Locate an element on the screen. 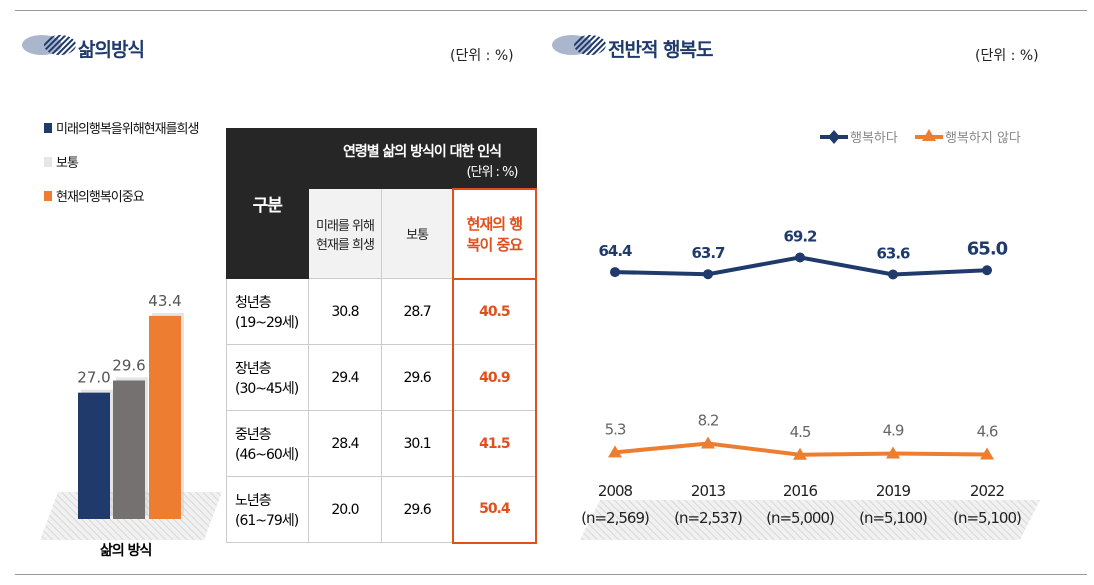 This screenshot has width=1094, height=585. point-value-label: 63.6 is located at coordinates (893, 254).